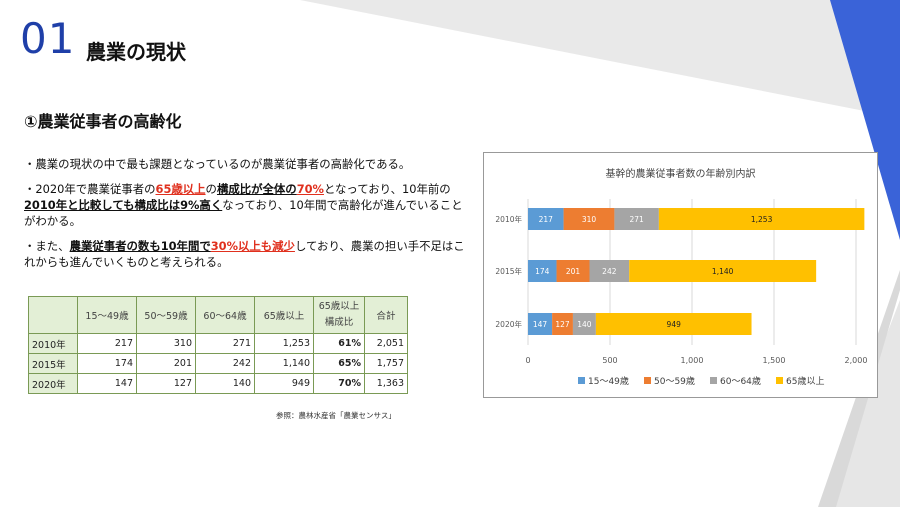 Image resolution: width=900 pixels, height=507 pixels. I want to click on table-cell: 127, so click(166, 383).